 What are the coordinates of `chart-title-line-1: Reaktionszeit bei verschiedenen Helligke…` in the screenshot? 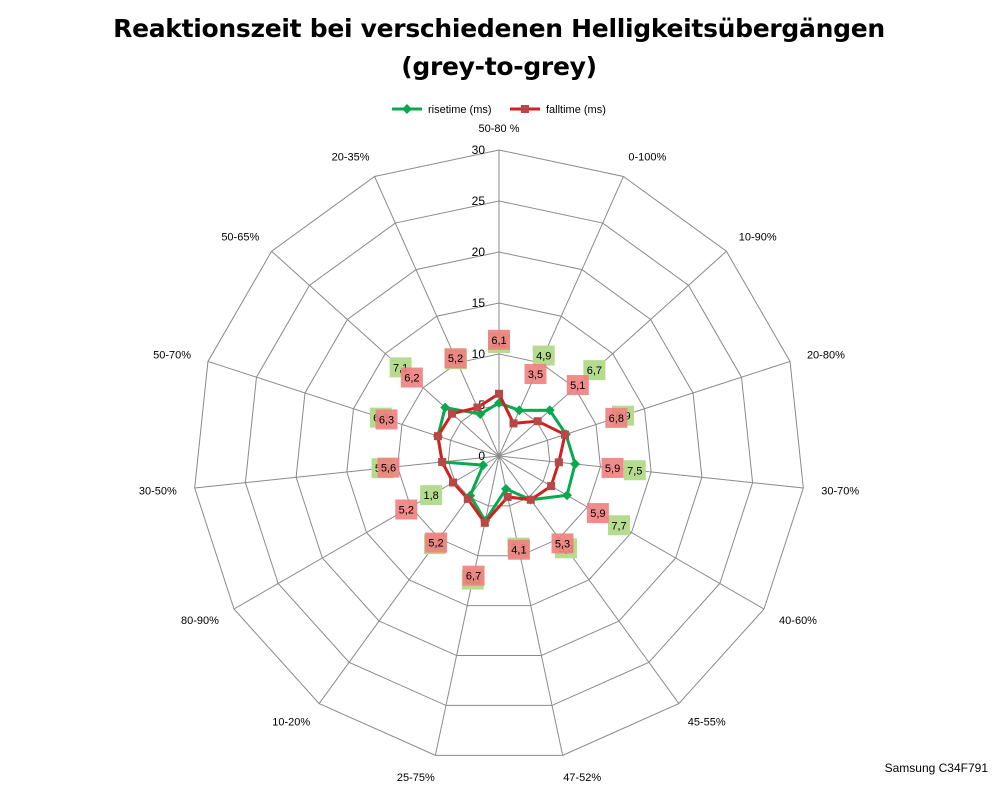 It's located at (499, 28).